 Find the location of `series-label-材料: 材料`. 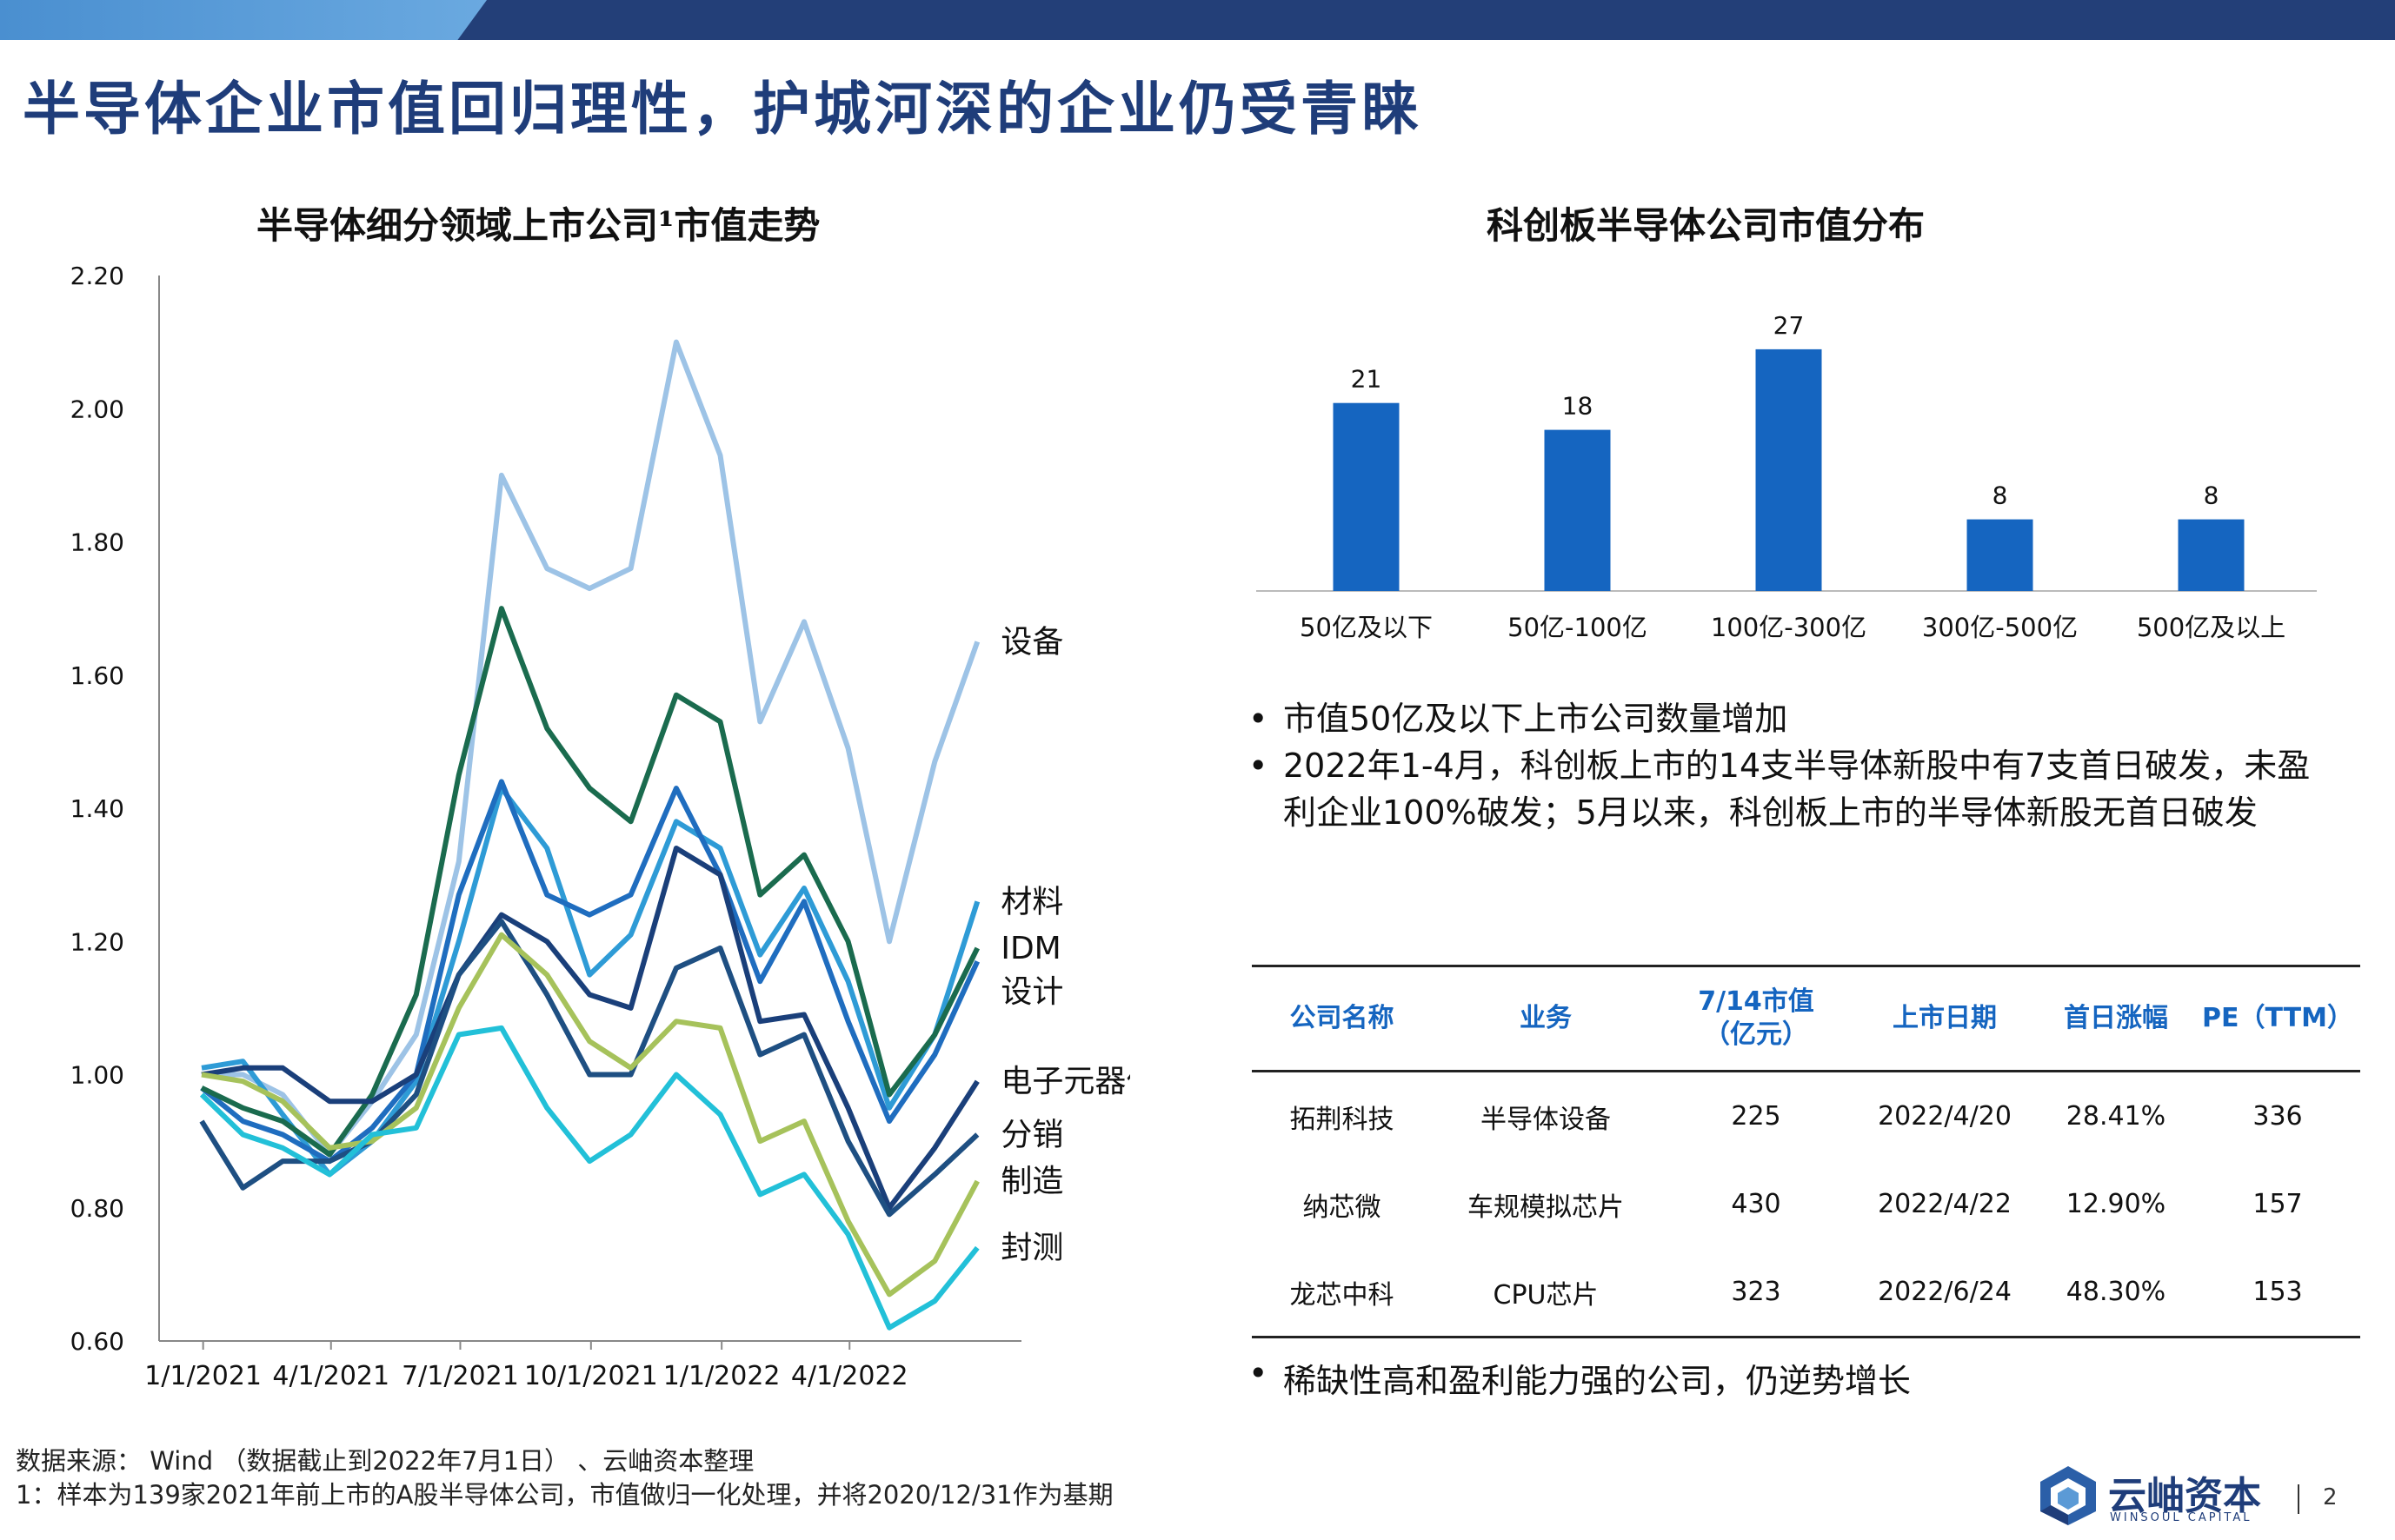

series-label-材料: 材料 is located at coordinates (1032, 901).